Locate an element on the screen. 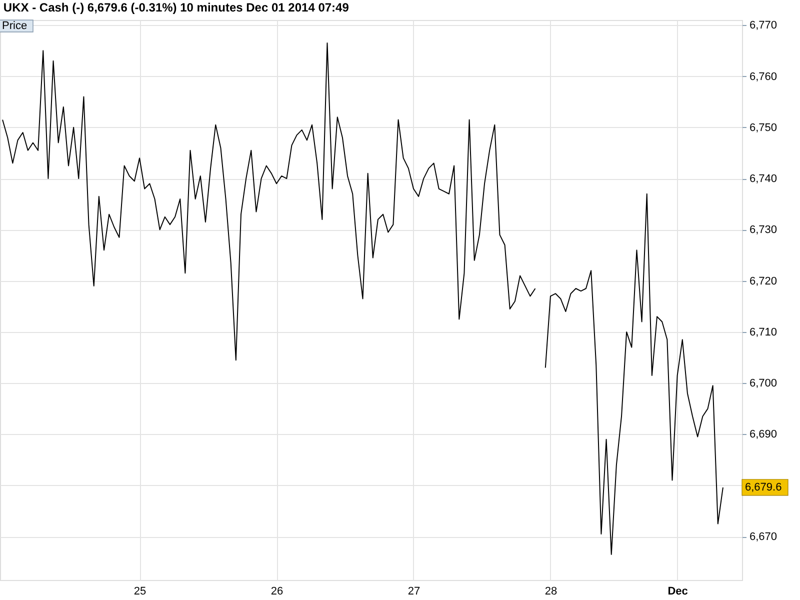  y-tick-label: 6,760 is located at coordinates (764, 76).